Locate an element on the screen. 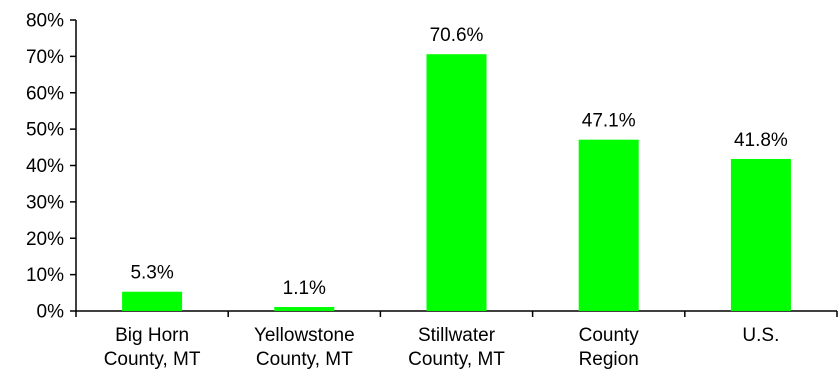 Image resolution: width=838 pixels, height=380 pixels. data-label: 47.1% is located at coordinates (609, 121).